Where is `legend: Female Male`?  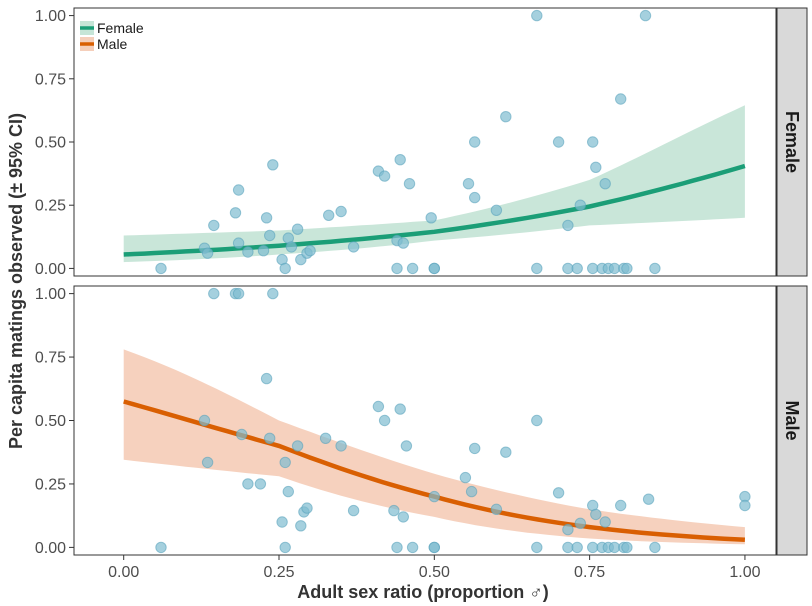
legend: Female Male is located at coordinates (112, 36).